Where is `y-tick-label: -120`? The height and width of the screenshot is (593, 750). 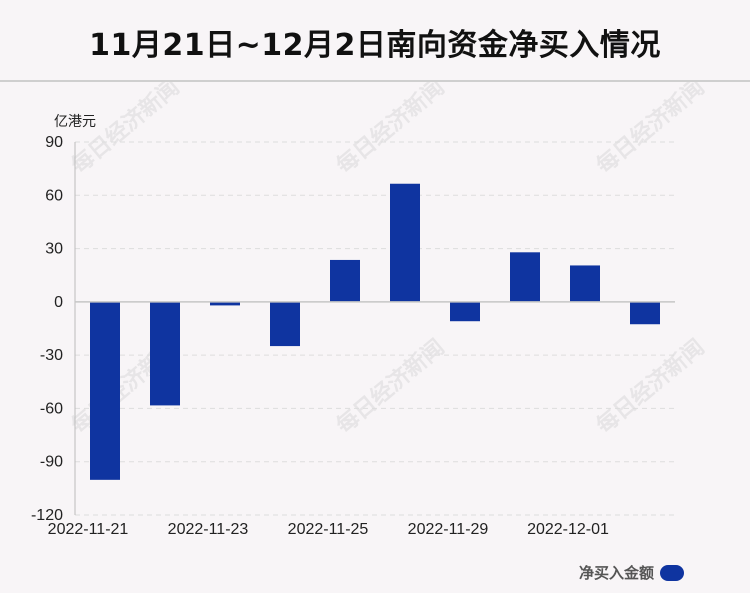
y-tick-label: -120 is located at coordinates (47, 515).